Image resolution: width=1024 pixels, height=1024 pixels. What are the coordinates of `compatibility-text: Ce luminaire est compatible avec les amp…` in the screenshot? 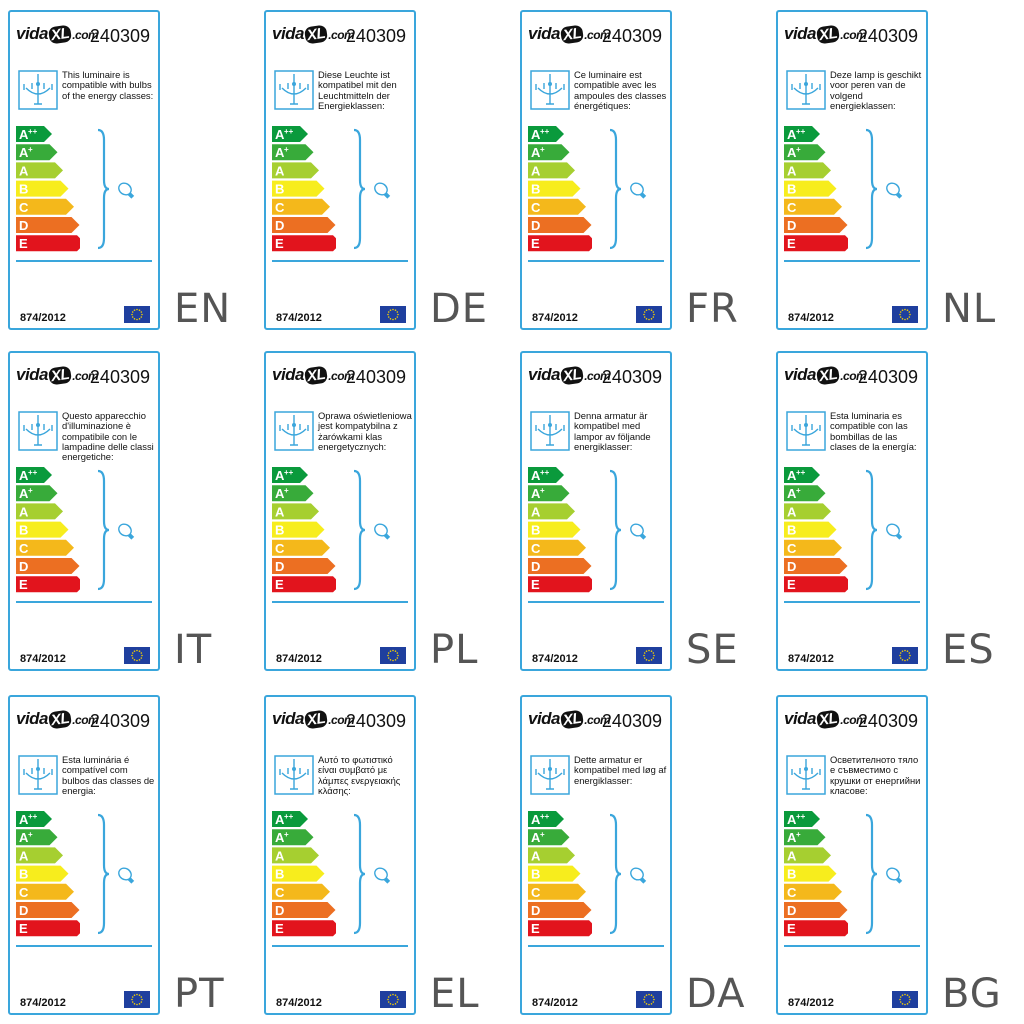 It's located at (620, 90).